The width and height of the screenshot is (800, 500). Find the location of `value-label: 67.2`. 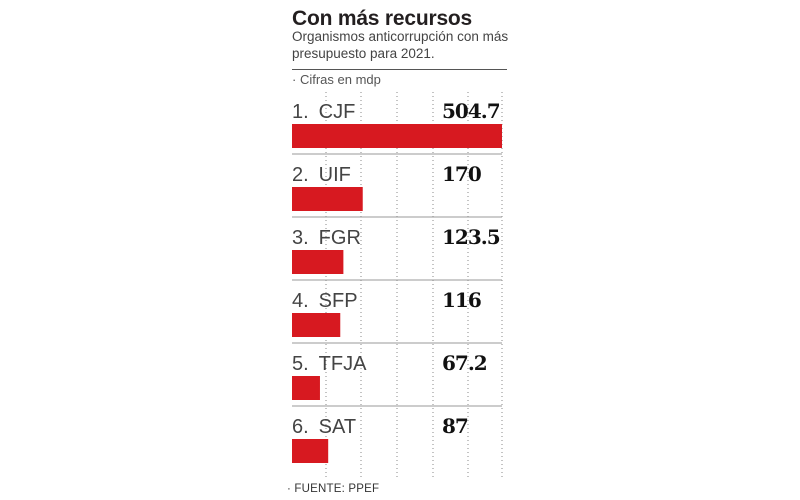

value-label: 67.2 is located at coordinates (464, 363).